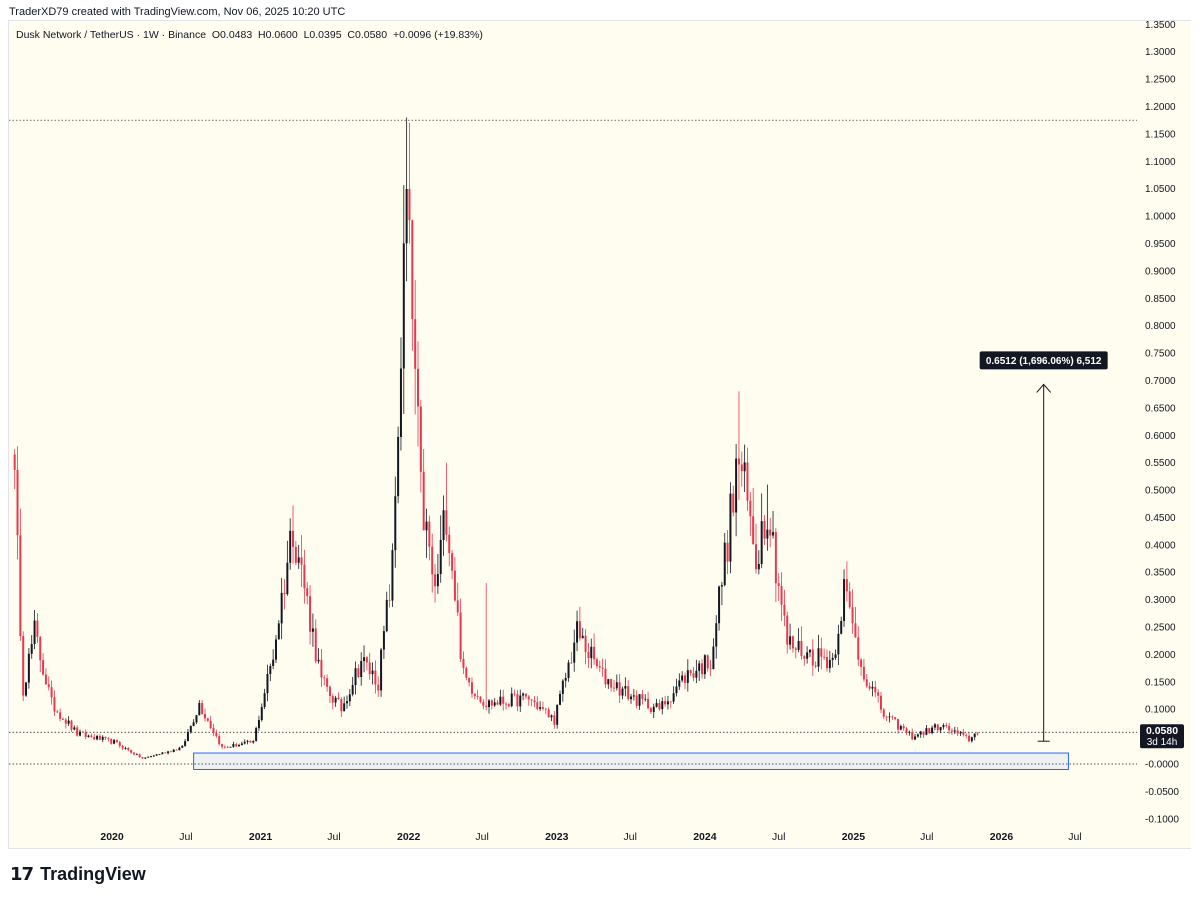 The height and width of the screenshot is (899, 1200). I want to click on tradingview-logo-icon: 𝟭𝟳, so click(22, 874).